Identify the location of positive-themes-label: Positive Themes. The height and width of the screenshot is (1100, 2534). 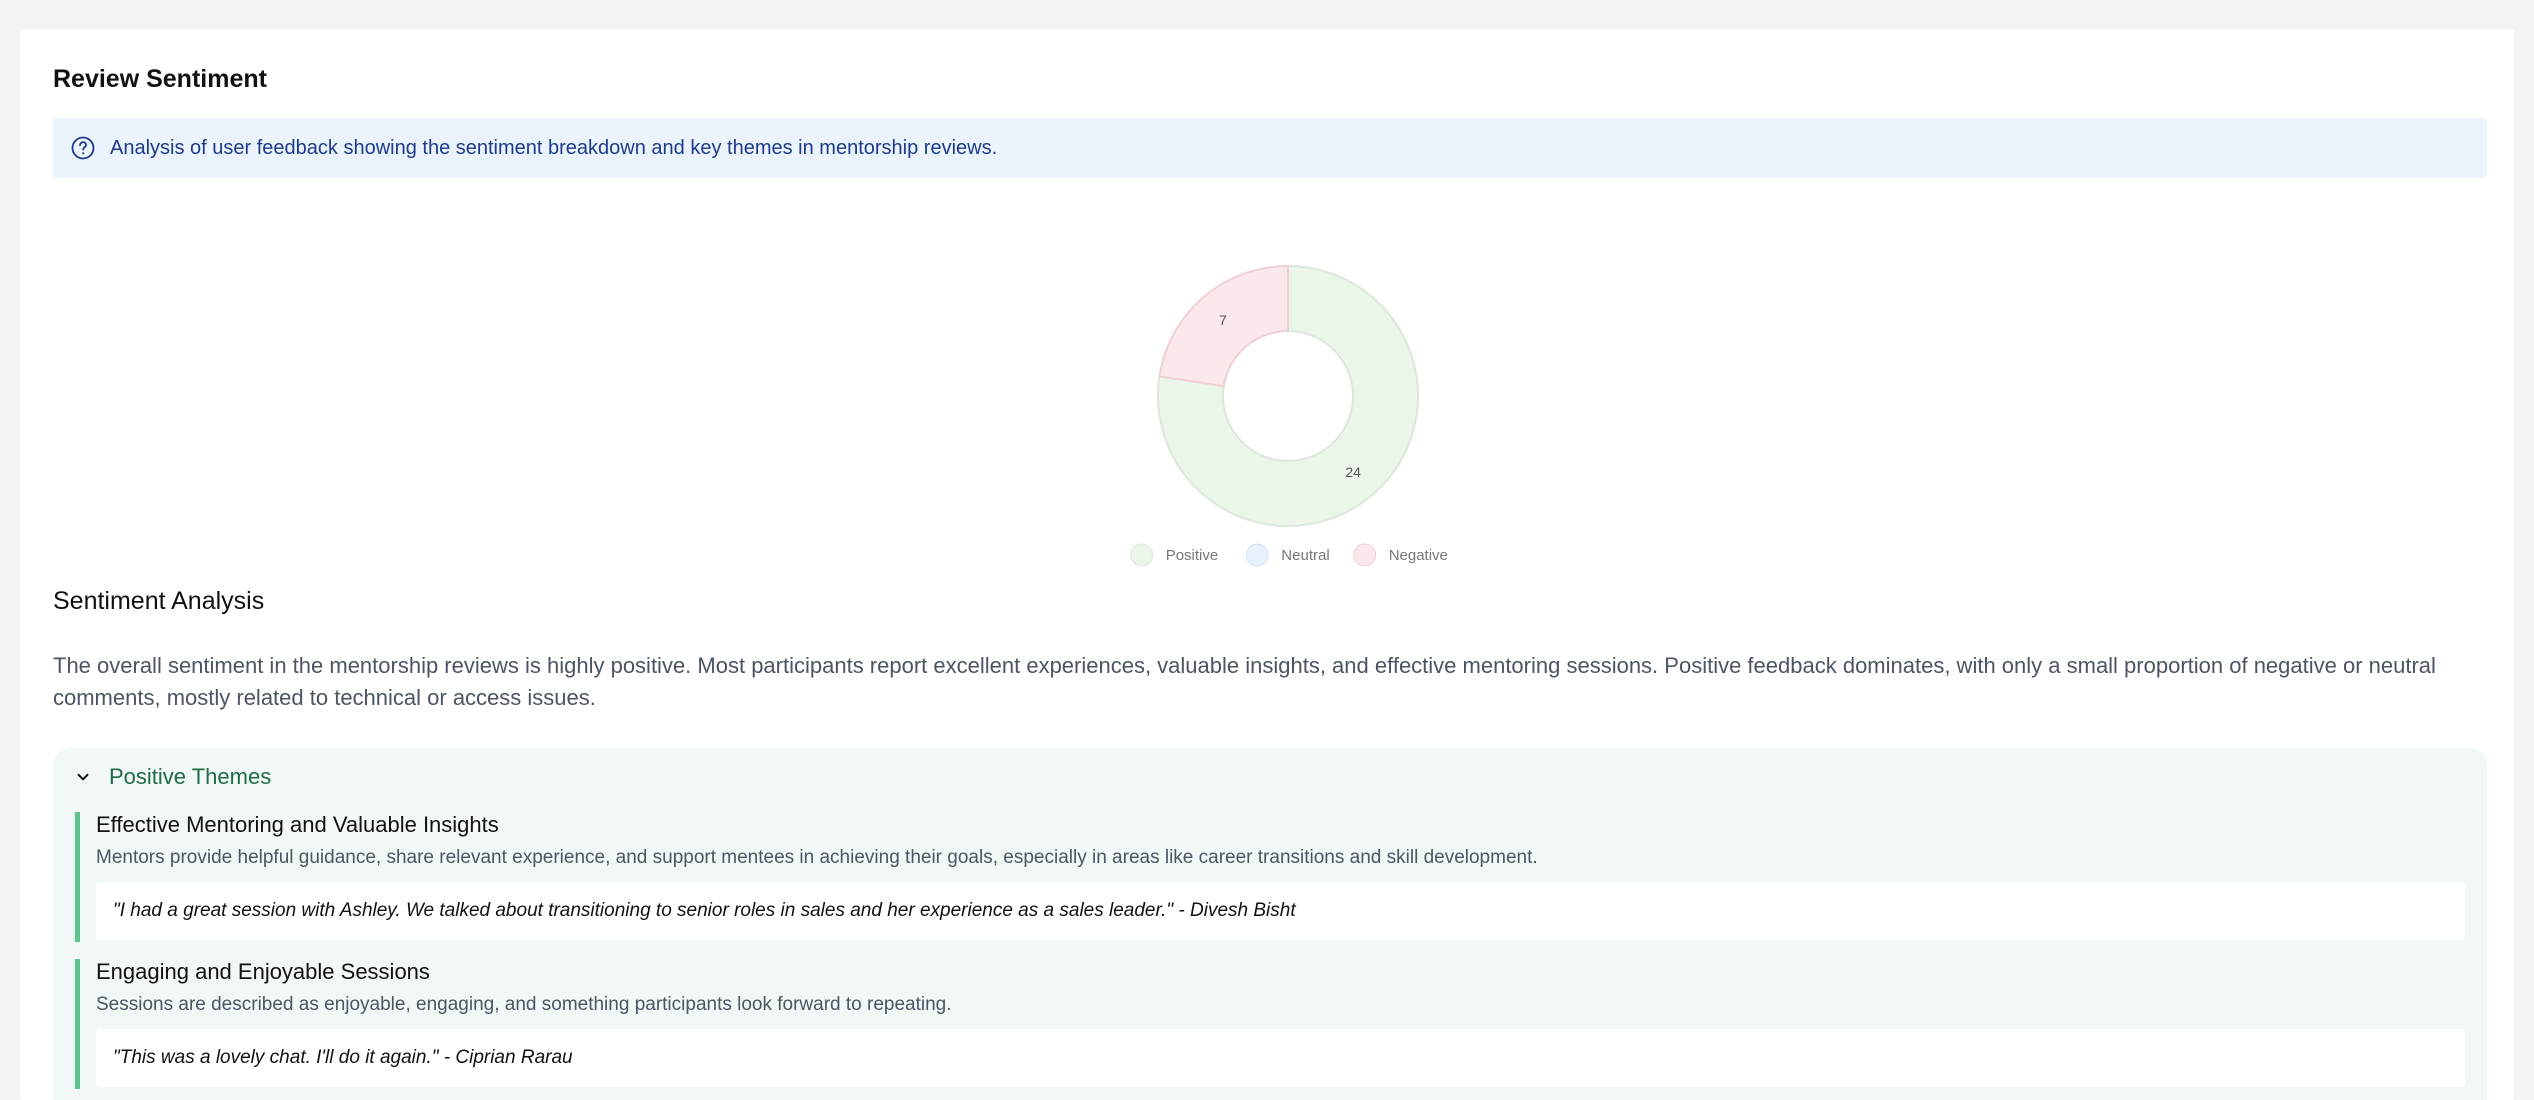
(190, 776).